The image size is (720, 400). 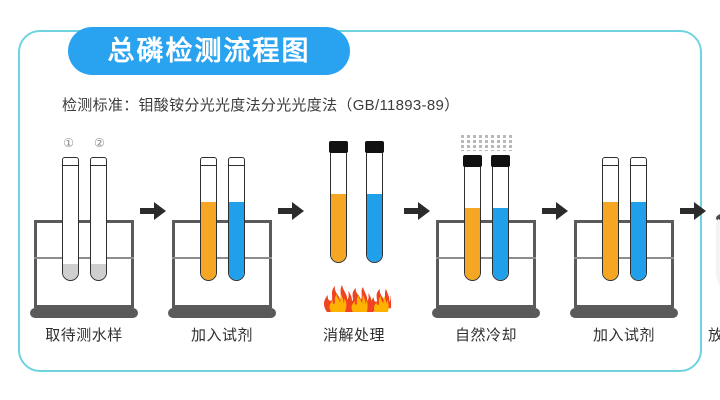 What do you see at coordinates (714, 335) in the screenshot?
I see `step-6-label: 放入比色池` at bounding box center [714, 335].